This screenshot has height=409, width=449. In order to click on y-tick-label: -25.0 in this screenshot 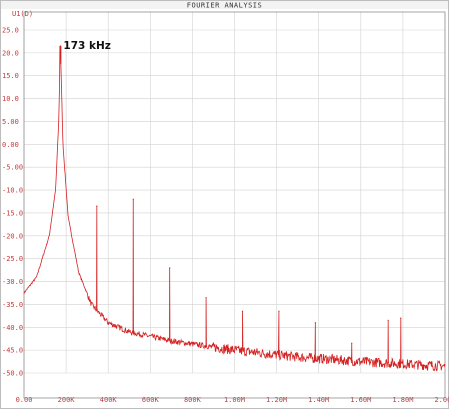, I will do `click(12, 259)`.